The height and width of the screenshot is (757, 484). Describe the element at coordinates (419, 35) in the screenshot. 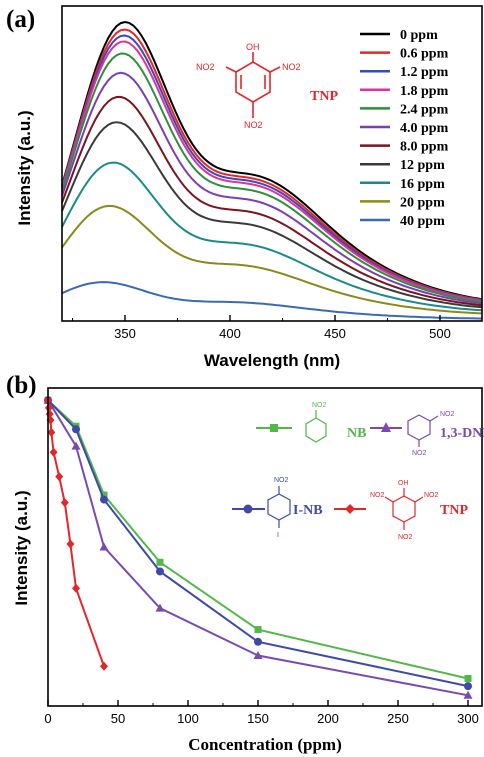

I see `legend-label: 0 ppm` at that location.